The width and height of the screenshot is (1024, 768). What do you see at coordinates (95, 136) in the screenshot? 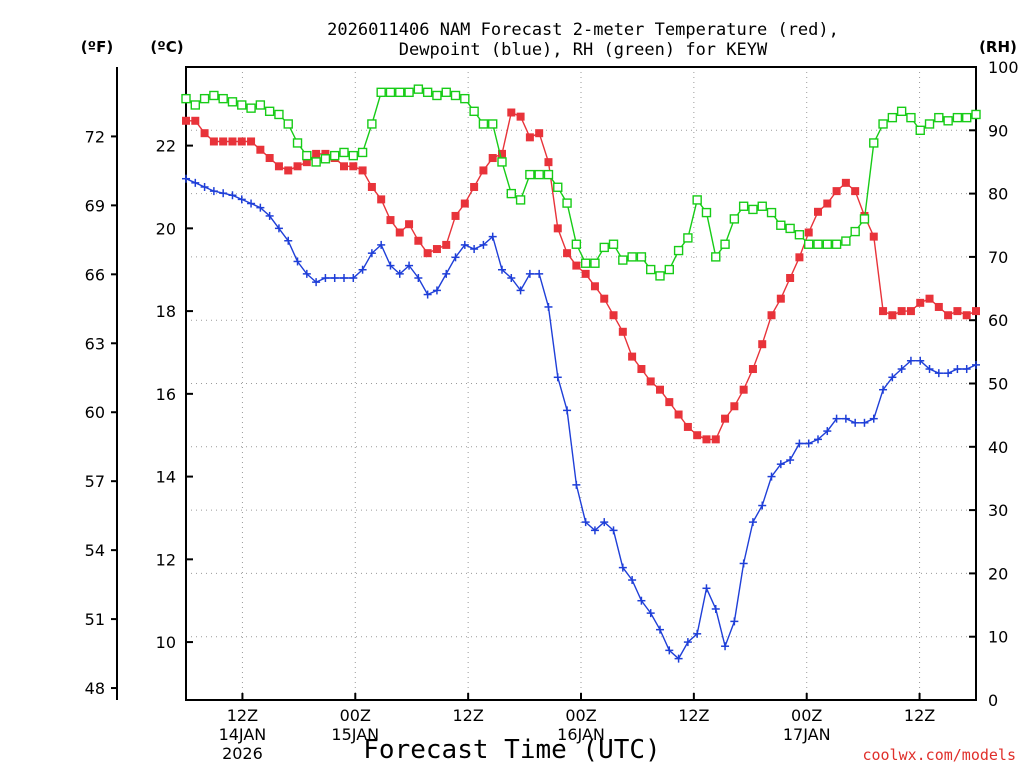
I see `fahrenheit-tick-label: 72` at bounding box center [95, 136].